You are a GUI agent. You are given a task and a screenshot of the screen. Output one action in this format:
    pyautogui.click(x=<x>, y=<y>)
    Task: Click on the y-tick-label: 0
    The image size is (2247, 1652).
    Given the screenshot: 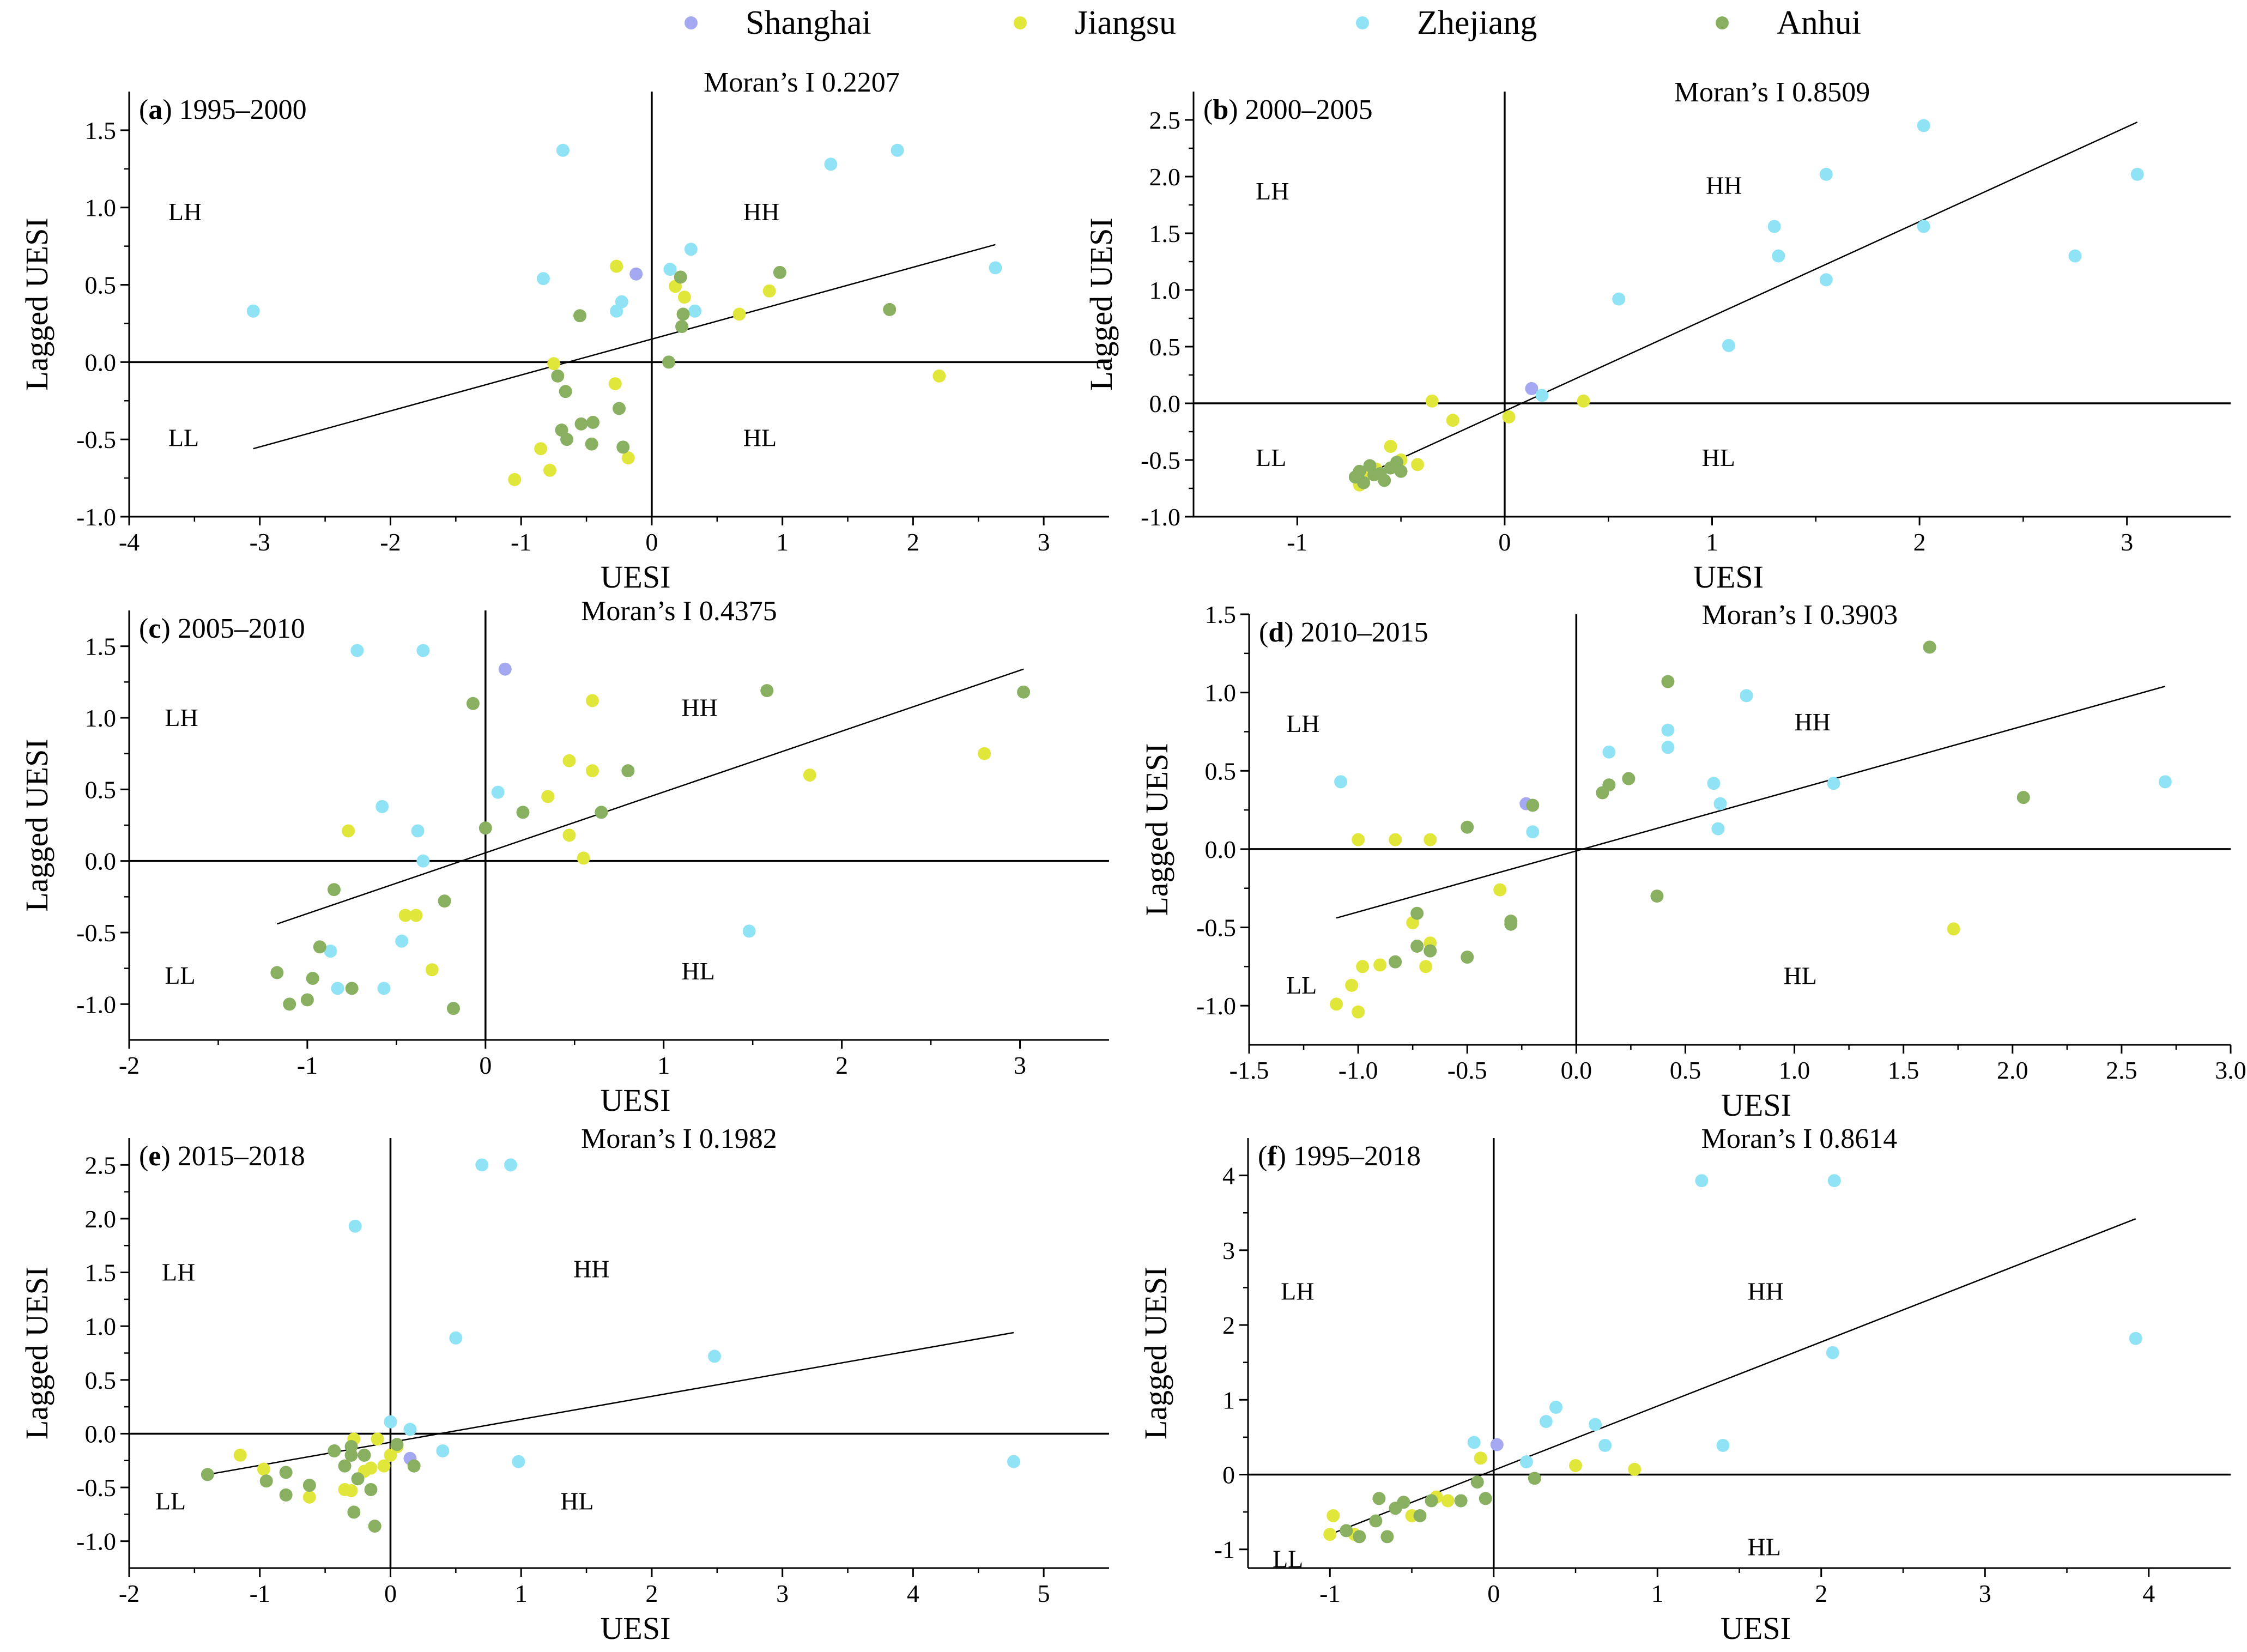 What is the action you would take?
    pyautogui.click(x=1229, y=1474)
    